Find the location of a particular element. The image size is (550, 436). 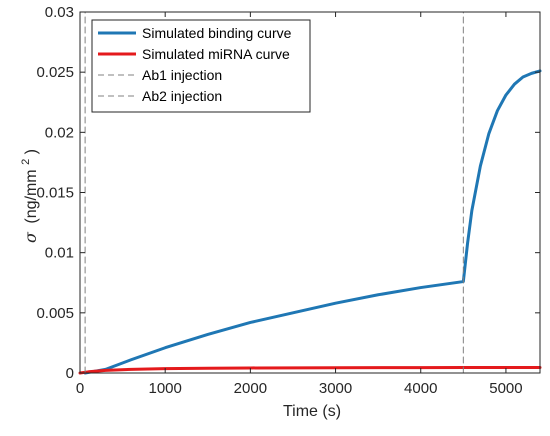

y-tick-label: 0.02 is located at coordinates (59, 132).